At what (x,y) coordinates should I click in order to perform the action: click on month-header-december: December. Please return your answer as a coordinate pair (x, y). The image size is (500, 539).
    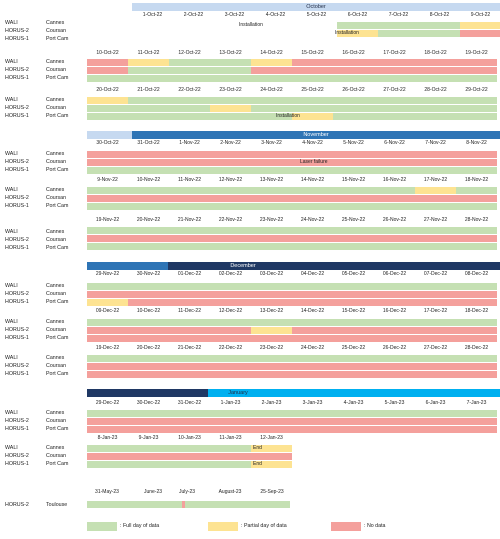
    Looking at the image, I should click on (334, 266).